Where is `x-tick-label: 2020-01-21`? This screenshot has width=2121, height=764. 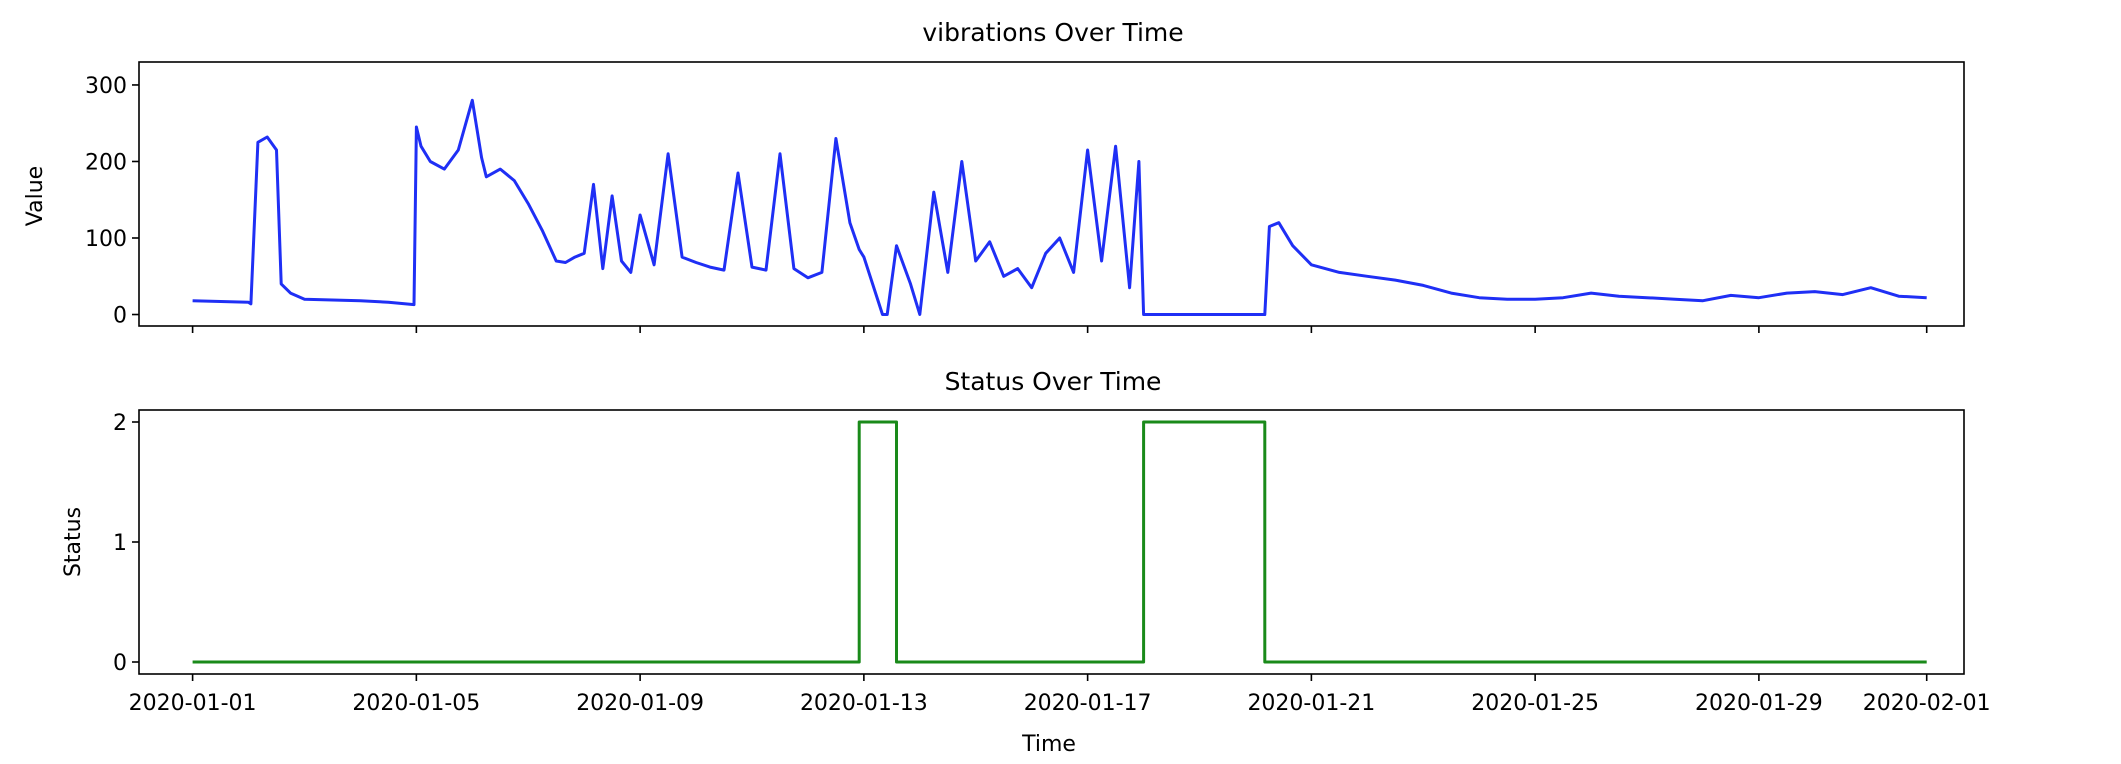 x-tick-label: 2020-01-21 is located at coordinates (1311, 703).